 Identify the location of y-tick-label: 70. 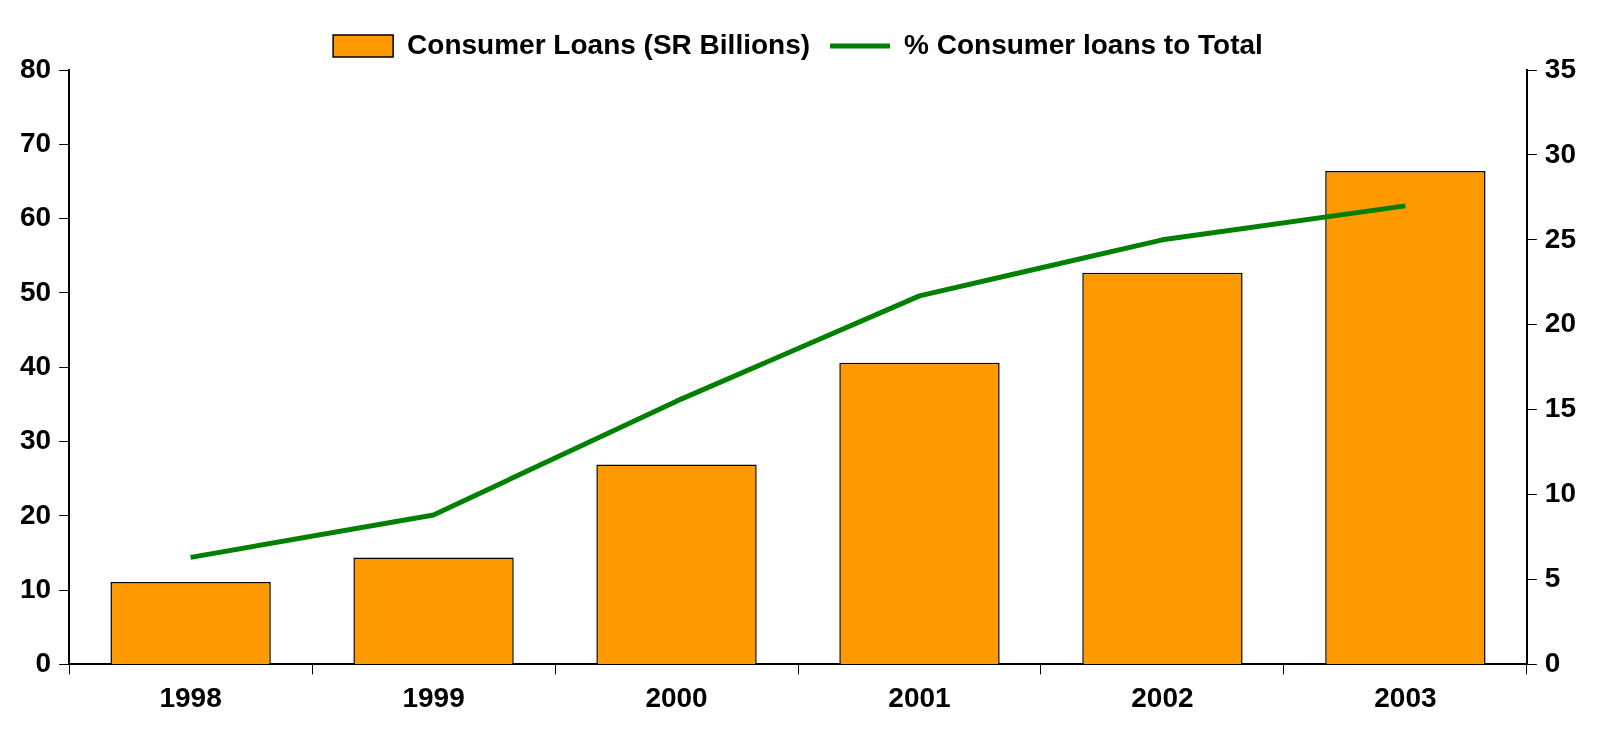
(35, 143).